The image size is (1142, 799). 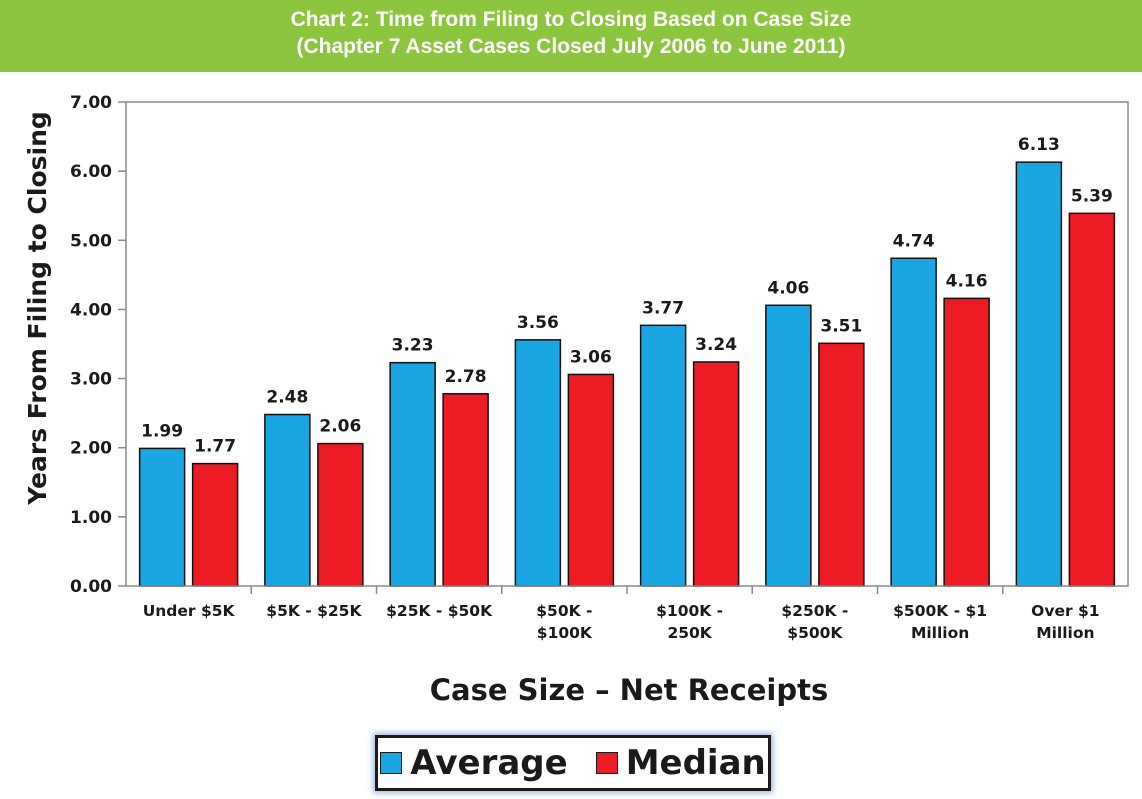 What do you see at coordinates (215, 447) in the screenshot?
I see `value-label-median: 1.77` at bounding box center [215, 447].